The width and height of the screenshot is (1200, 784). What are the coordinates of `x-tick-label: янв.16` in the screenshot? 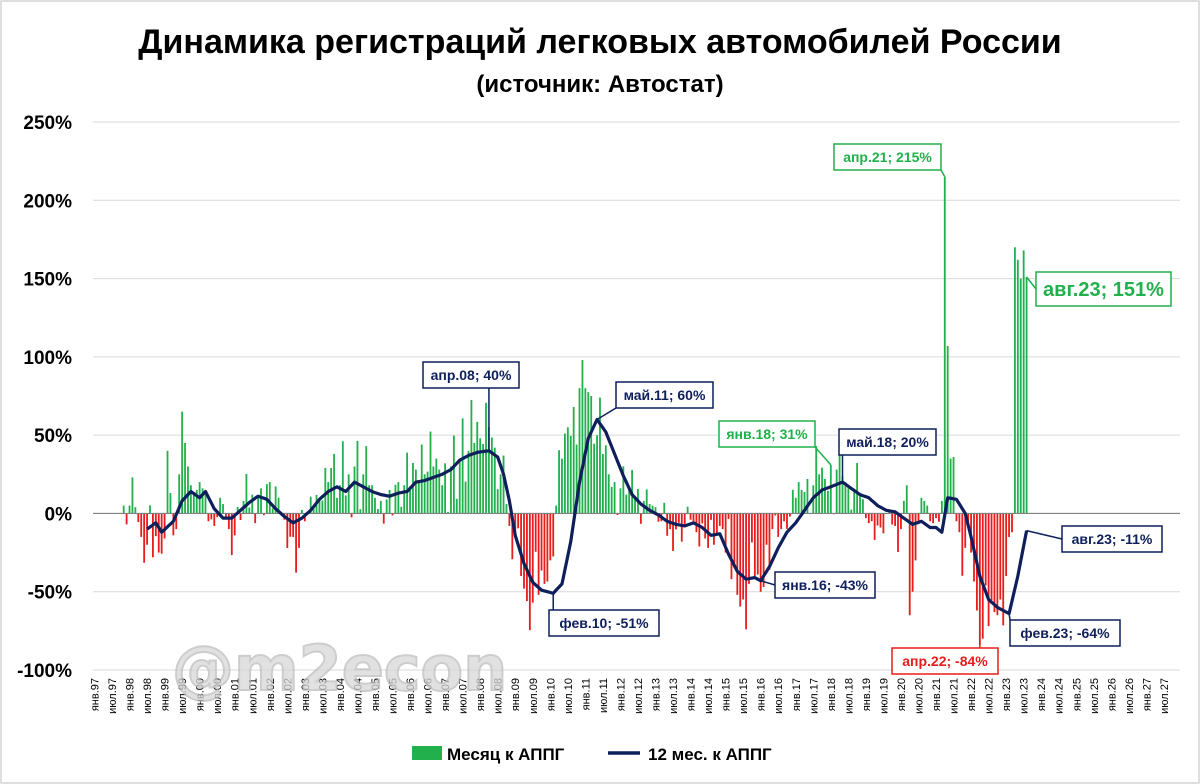 It's located at (762, 694).